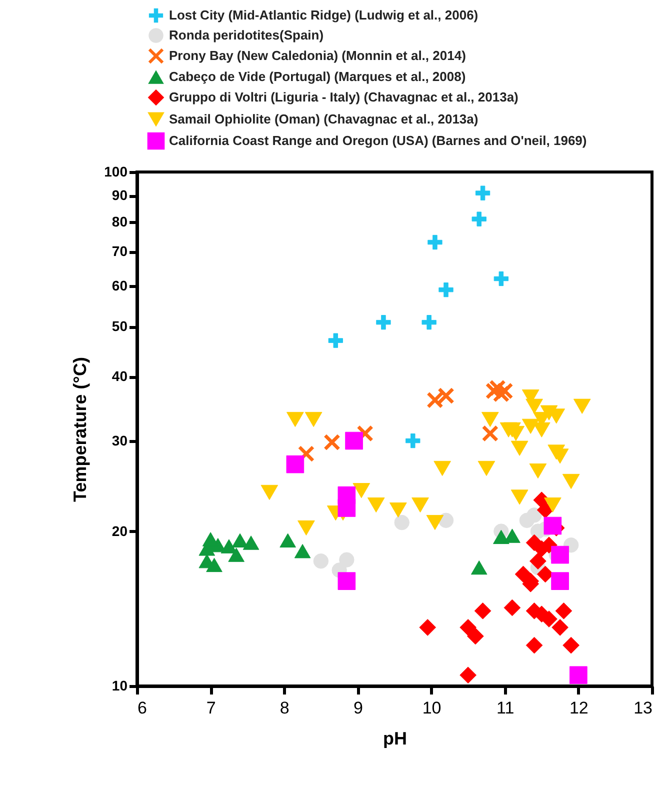  What do you see at coordinates (120, 286) in the screenshot?
I see `y-tick-label: 60` at bounding box center [120, 286].